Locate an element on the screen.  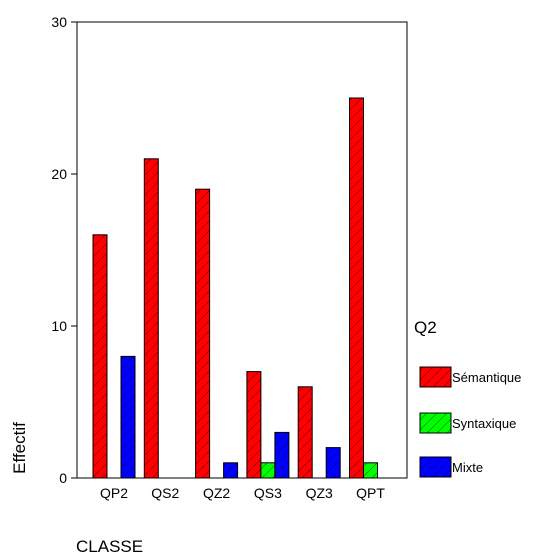
x-tick-label: QZ3 is located at coordinates (319, 493).